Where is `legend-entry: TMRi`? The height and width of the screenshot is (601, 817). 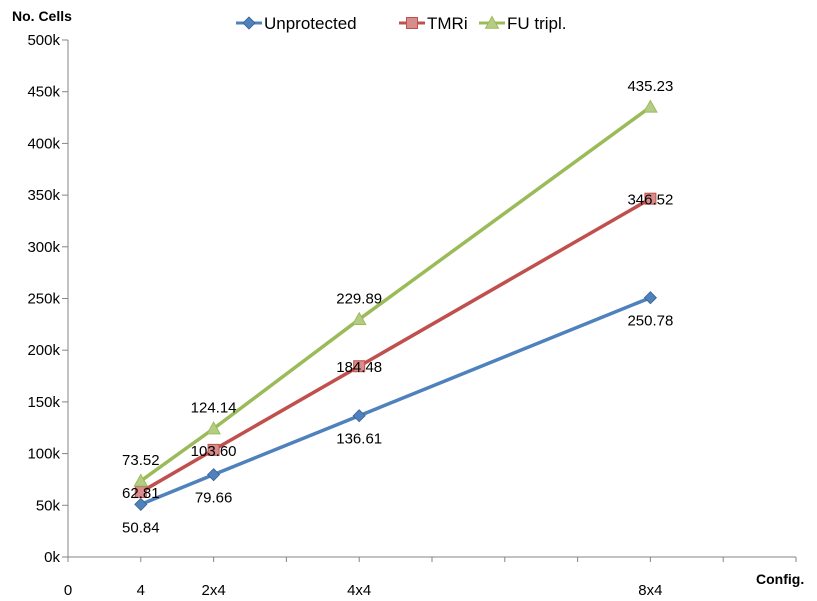
legend-entry: TMRi is located at coordinates (447, 23).